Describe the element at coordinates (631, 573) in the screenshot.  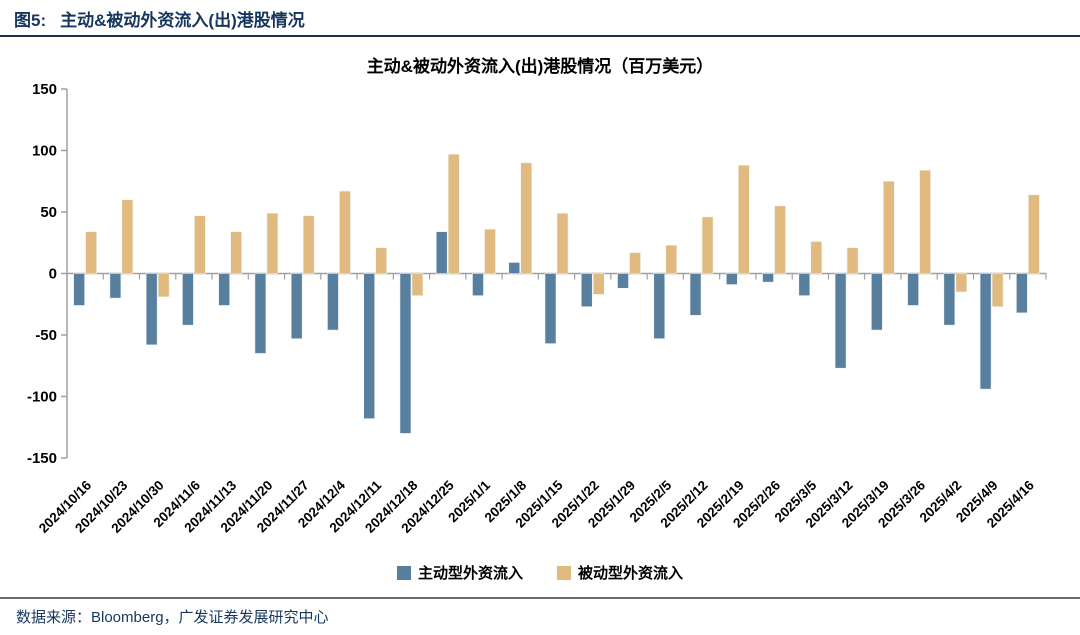
I see `legend-label-passive: 被动型外资流入` at that location.